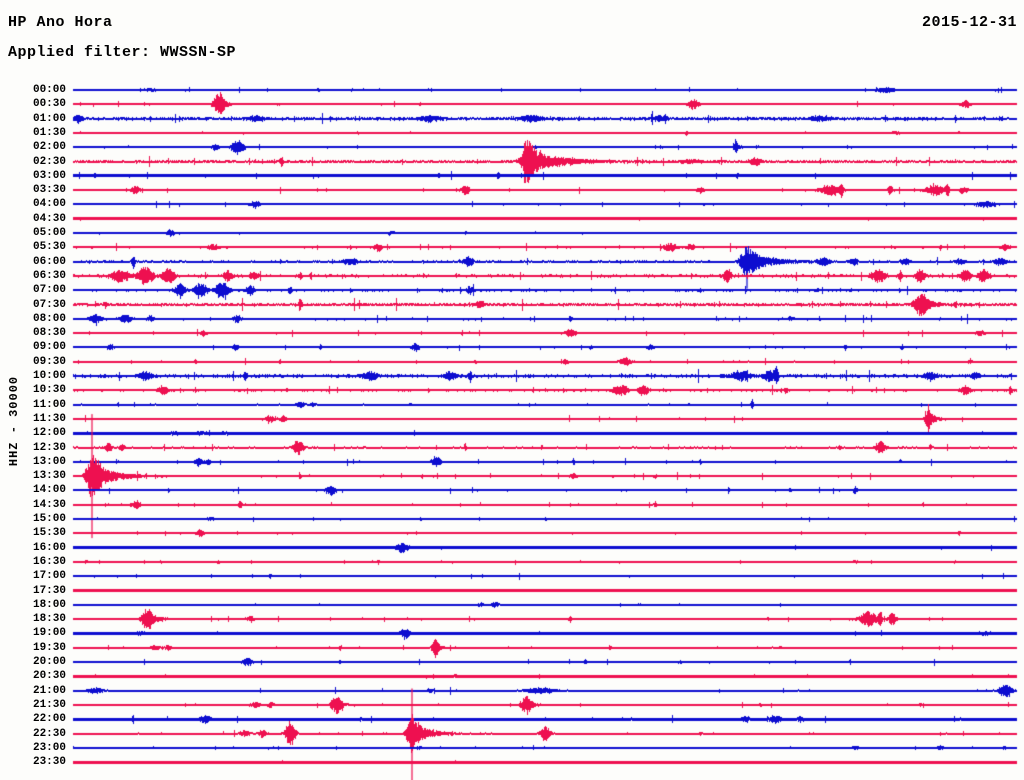 The height and width of the screenshot is (780, 1024). Describe the element at coordinates (49, 505) in the screenshot. I see `time-label: 14:30` at that location.